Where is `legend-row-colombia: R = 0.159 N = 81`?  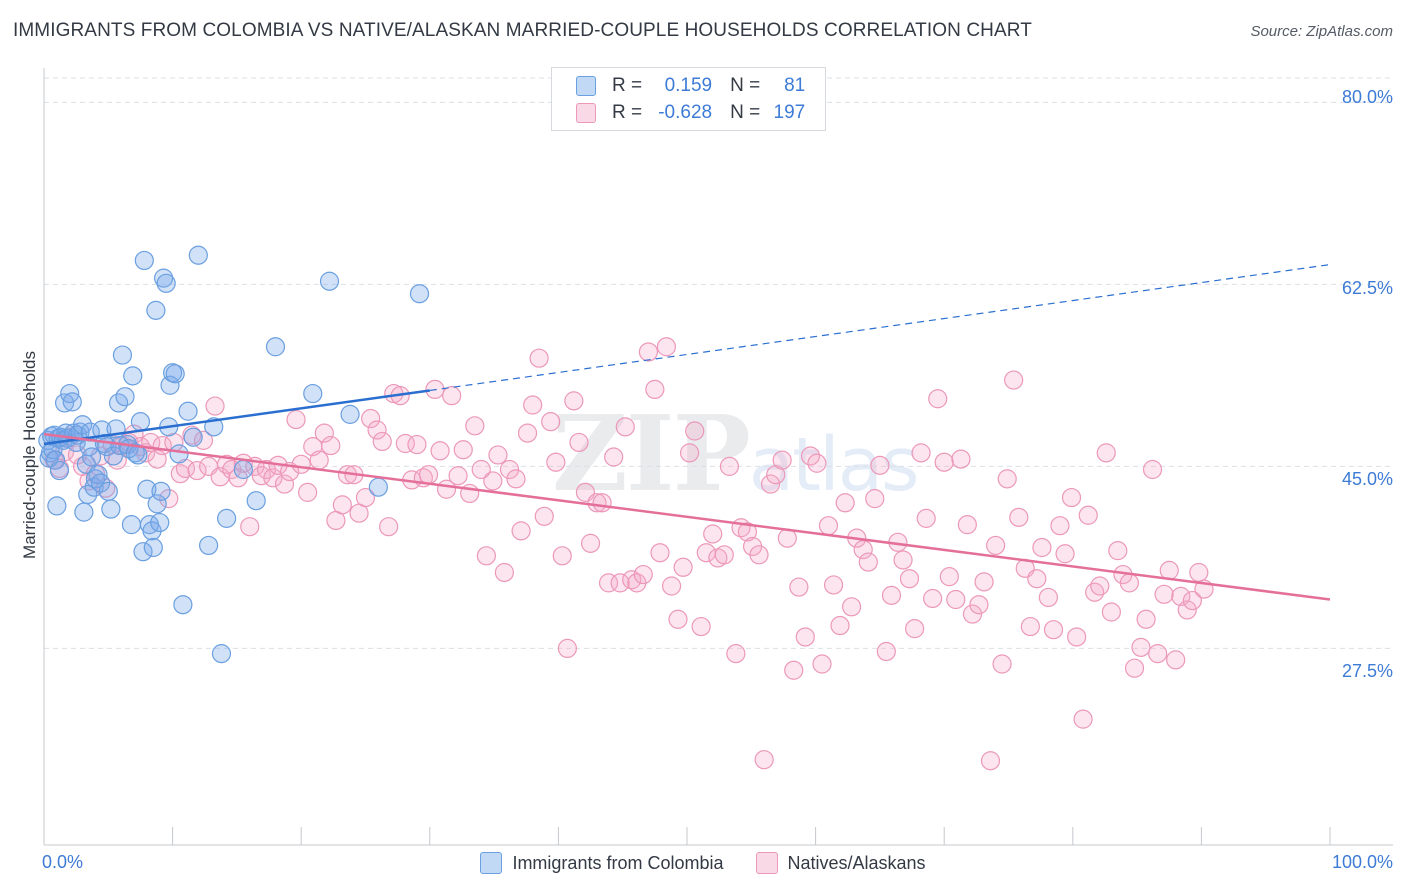
legend-row-colombia: R = 0.159 N = 81 is located at coordinates (690, 86).